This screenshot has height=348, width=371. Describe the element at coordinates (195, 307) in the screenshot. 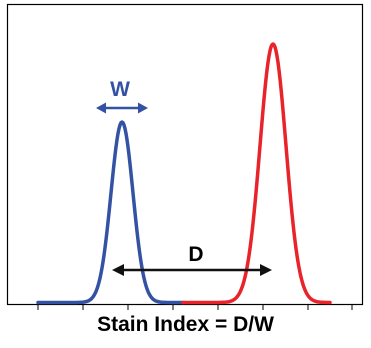

I see `x-axis-ticks` at that location.